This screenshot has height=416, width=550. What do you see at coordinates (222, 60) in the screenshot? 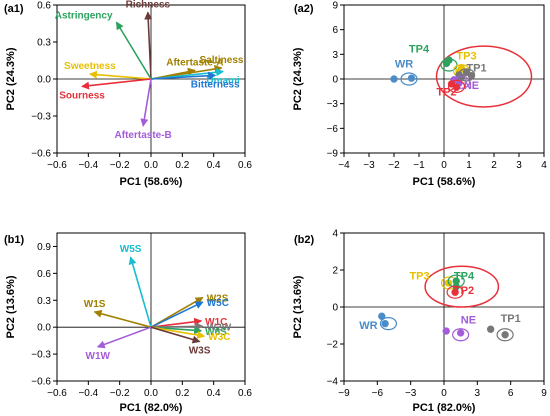
I see `vector-label: Saltiness` at bounding box center [222, 60].